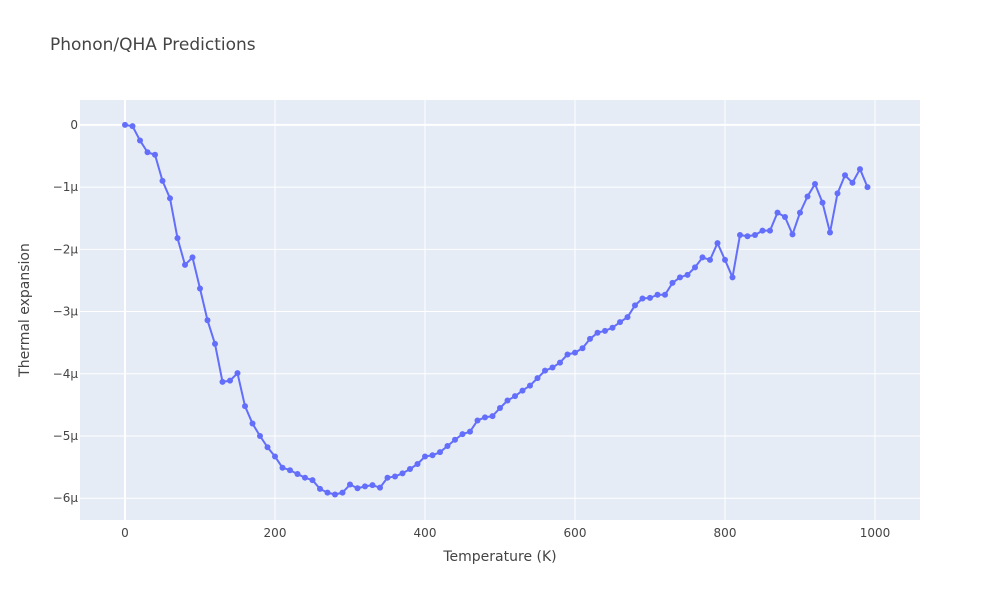  Describe the element at coordinates (66, 187) in the screenshot. I see `y-tick-label: −1μ` at that location.